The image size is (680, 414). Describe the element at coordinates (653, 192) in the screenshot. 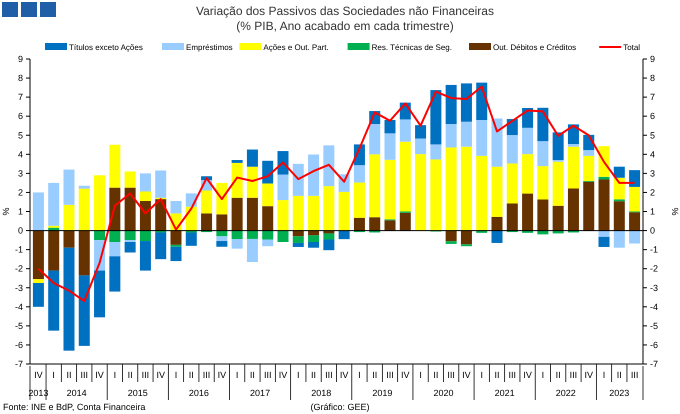

I see `y2-tick-label: 2` at that location.